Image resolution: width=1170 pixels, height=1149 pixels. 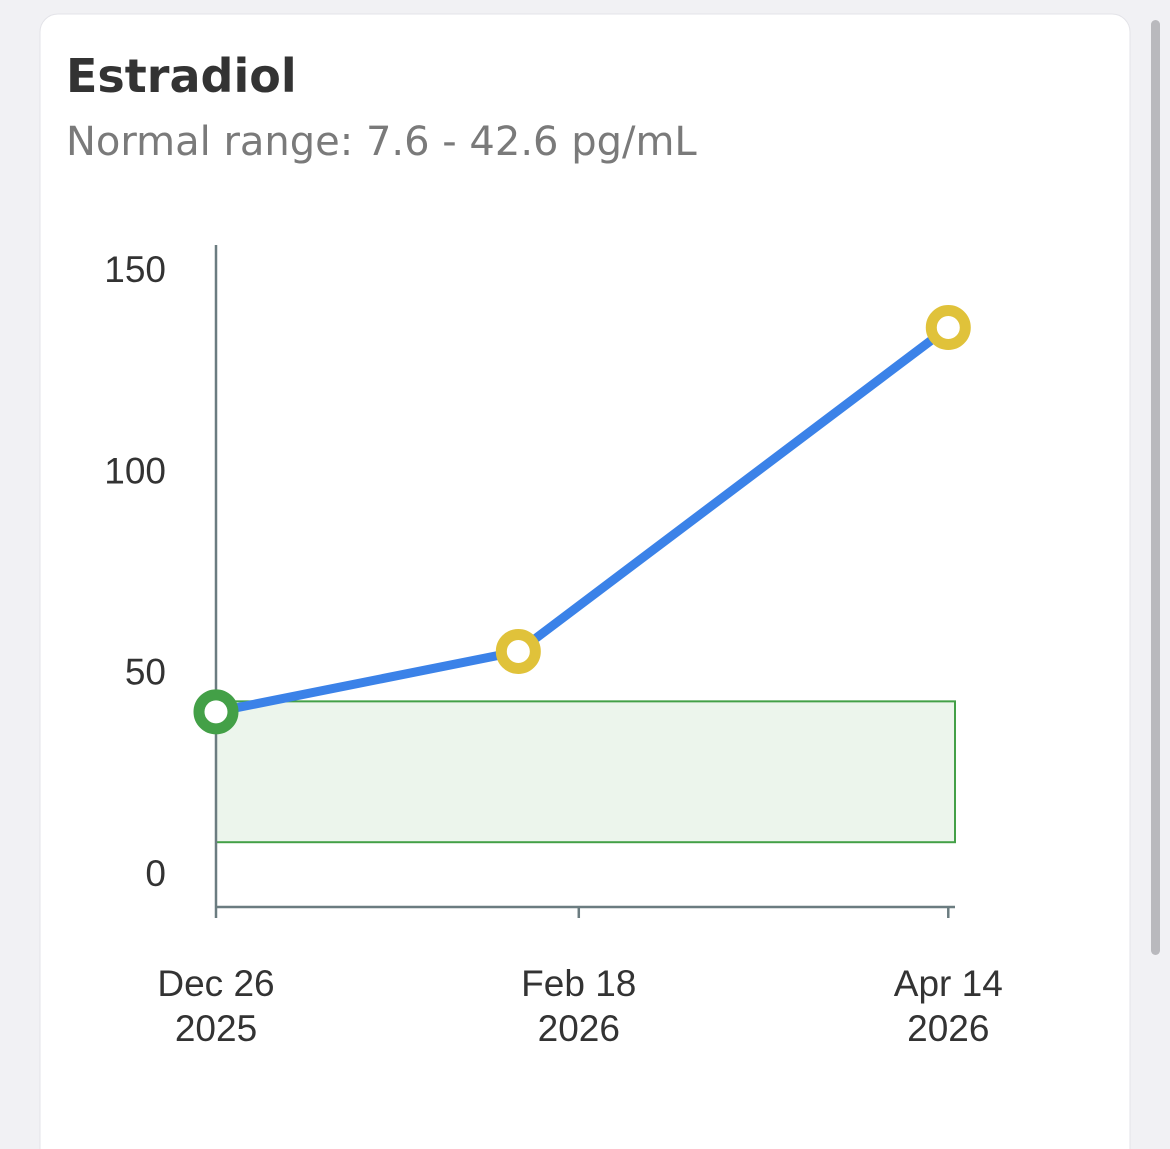 What do you see at coordinates (585, 772) in the screenshot?
I see `normal-range-band` at bounding box center [585, 772].